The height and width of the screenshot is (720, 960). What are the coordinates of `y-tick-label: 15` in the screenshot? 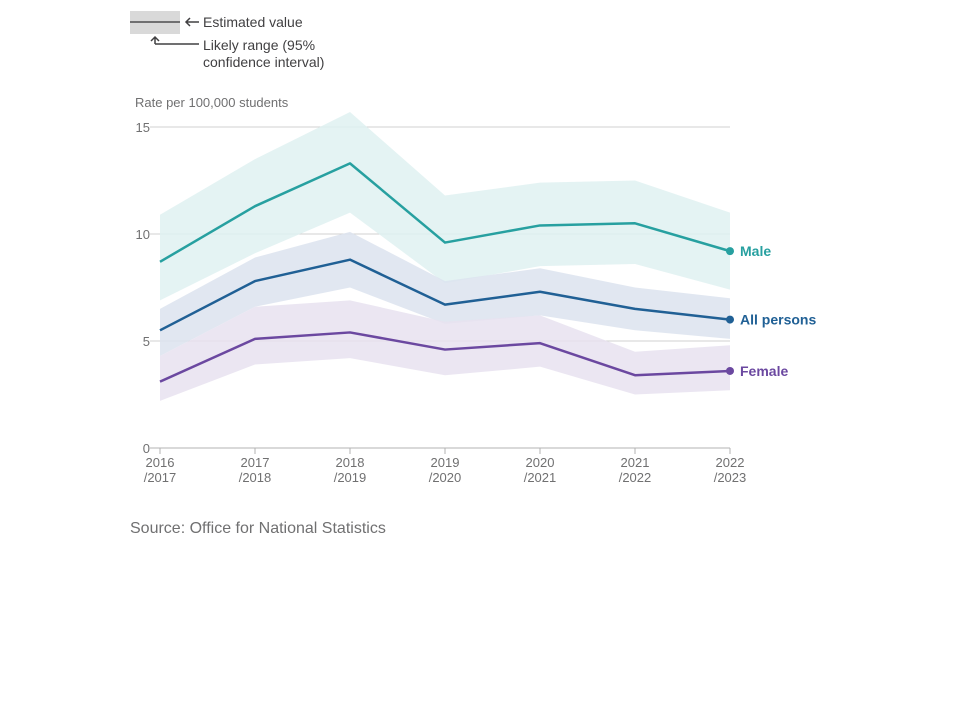 It's located at (143, 127).